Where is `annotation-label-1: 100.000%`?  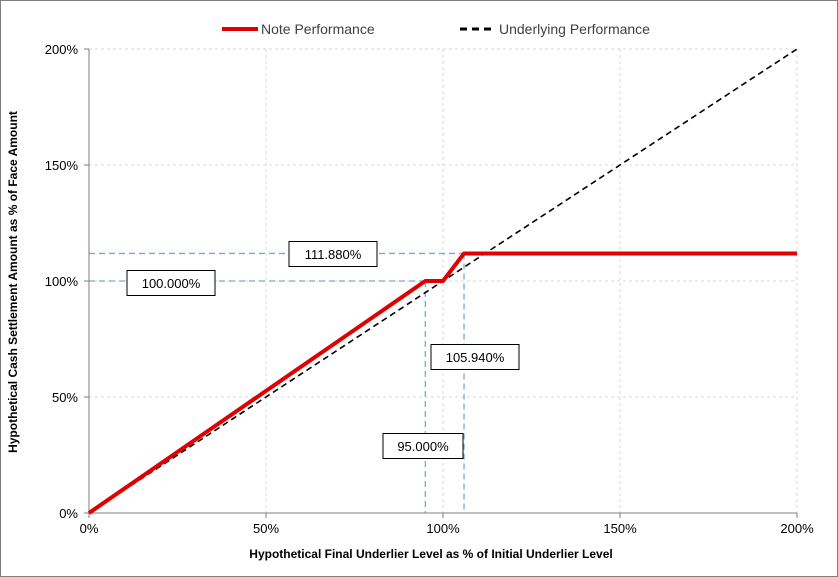 annotation-label-1: 100.000% is located at coordinates (171, 283).